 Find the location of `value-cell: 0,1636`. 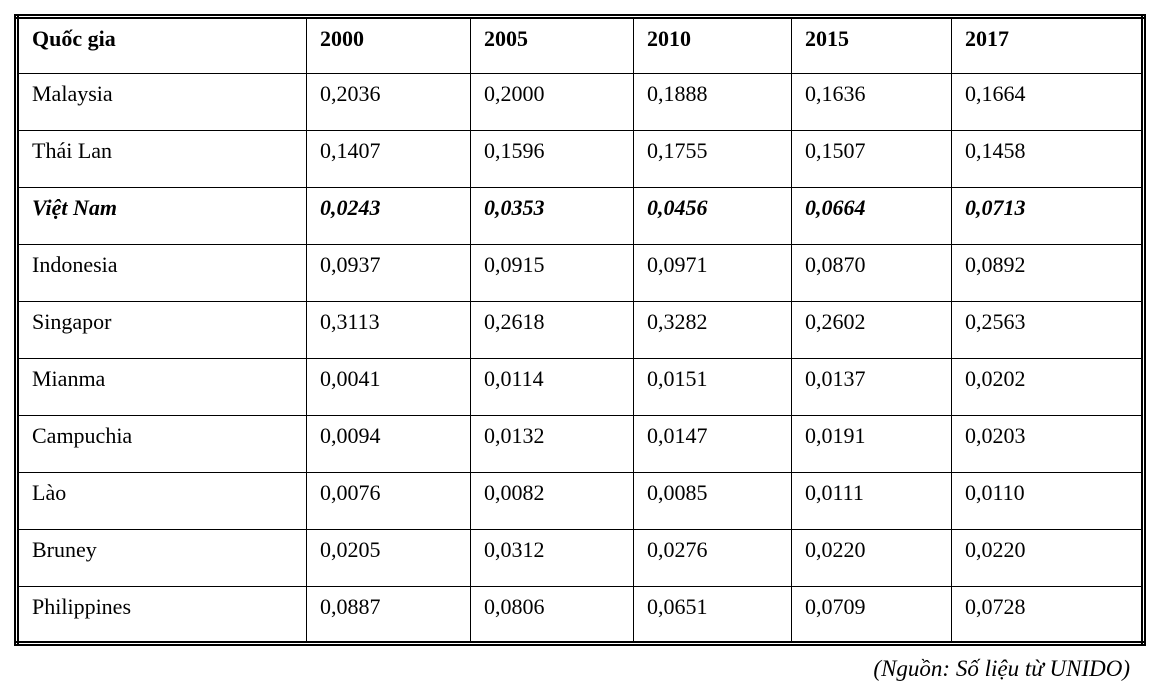

value-cell: 0,1636 is located at coordinates (871, 102).